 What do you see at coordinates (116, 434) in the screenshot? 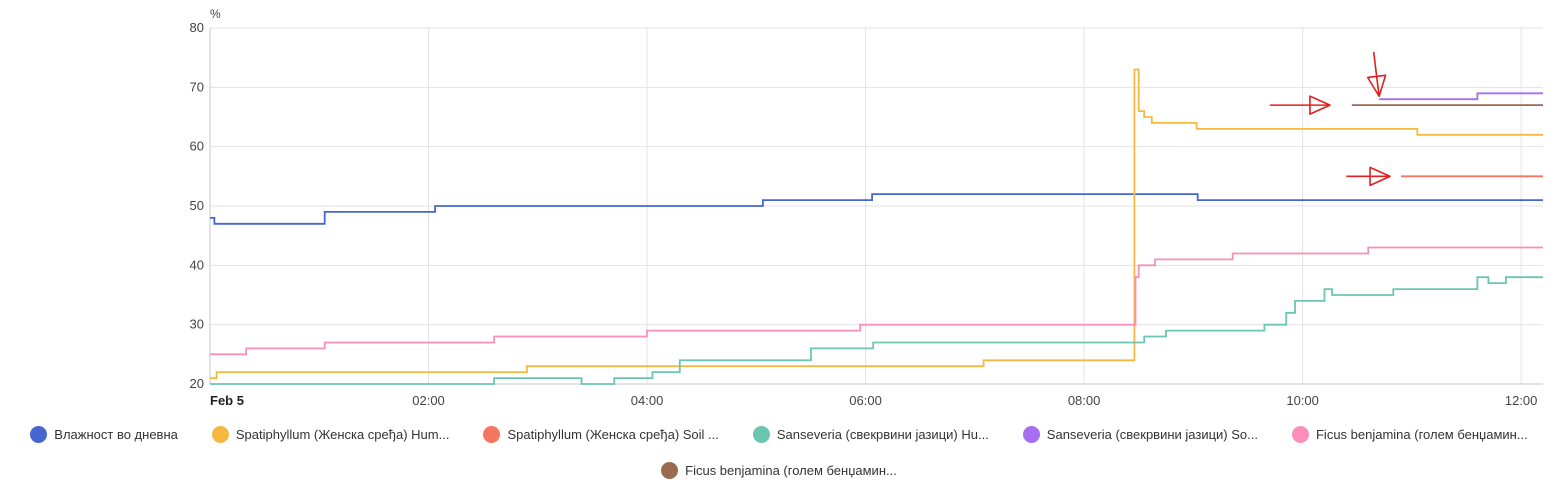
I see `legend-label: Влажност во дневна` at bounding box center [116, 434].